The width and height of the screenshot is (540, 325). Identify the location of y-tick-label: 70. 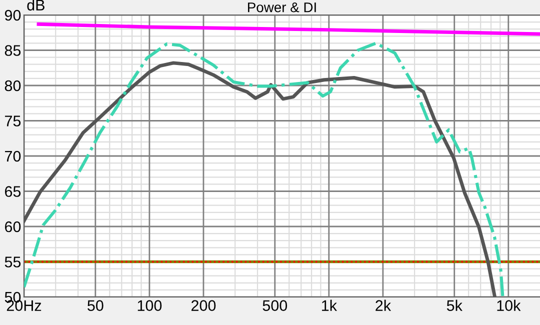
(13, 156).